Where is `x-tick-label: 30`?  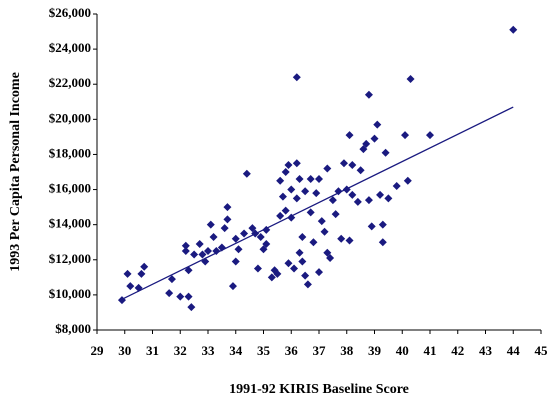 x-tick-label: 30 is located at coordinates (124, 350).